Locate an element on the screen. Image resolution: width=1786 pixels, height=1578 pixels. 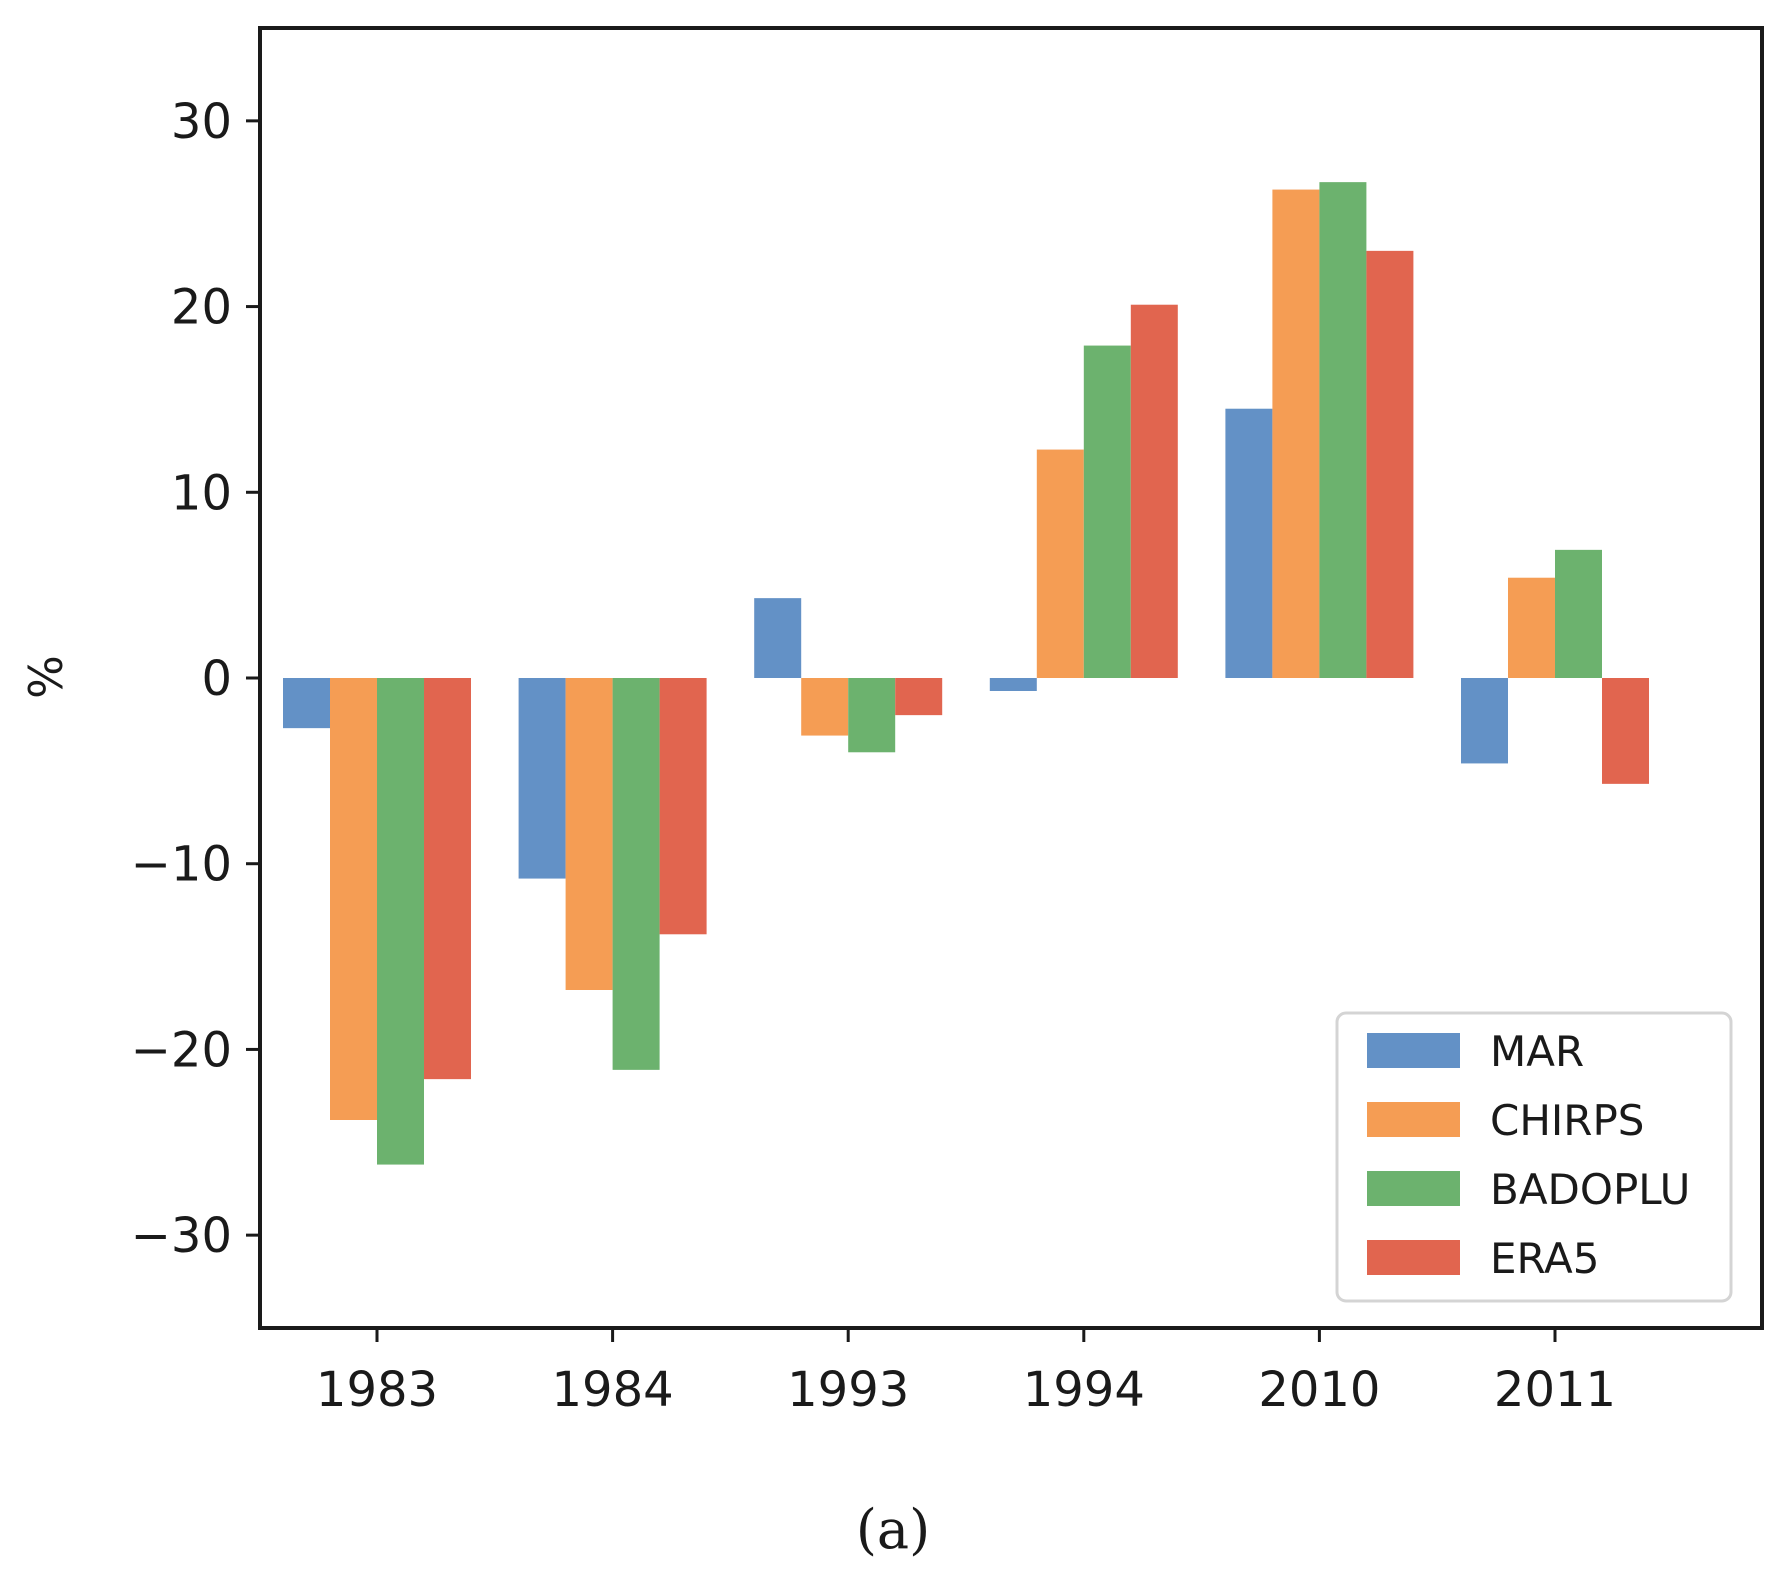
bar-chirps-2010 is located at coordinates (1296, 434).